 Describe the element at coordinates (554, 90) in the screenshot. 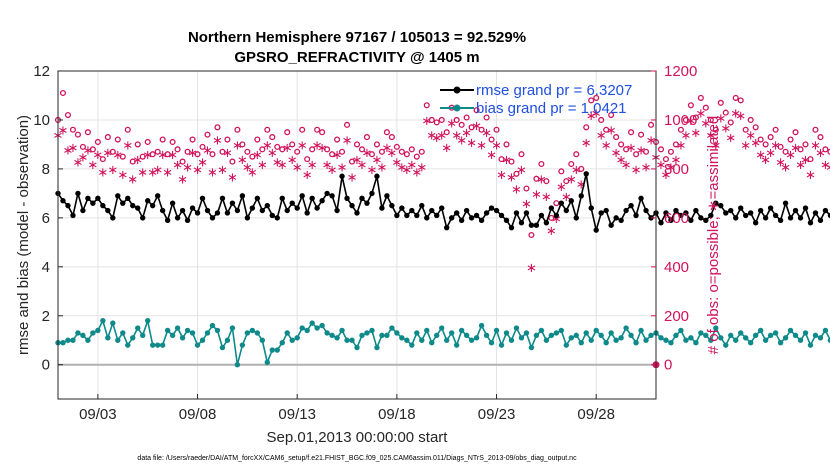

I see `legend-rmse-label: rmse grand pr = 6.3207` at that location.